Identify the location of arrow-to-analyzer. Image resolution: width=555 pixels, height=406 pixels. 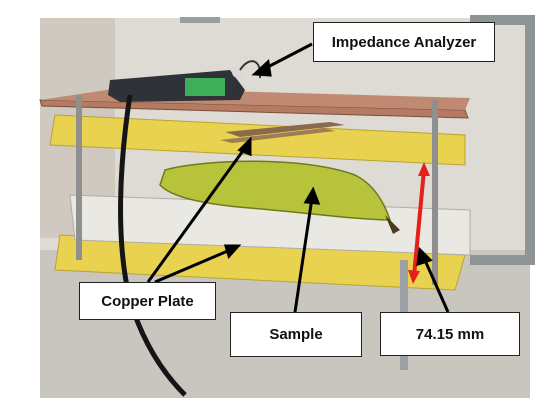
(287, 57).